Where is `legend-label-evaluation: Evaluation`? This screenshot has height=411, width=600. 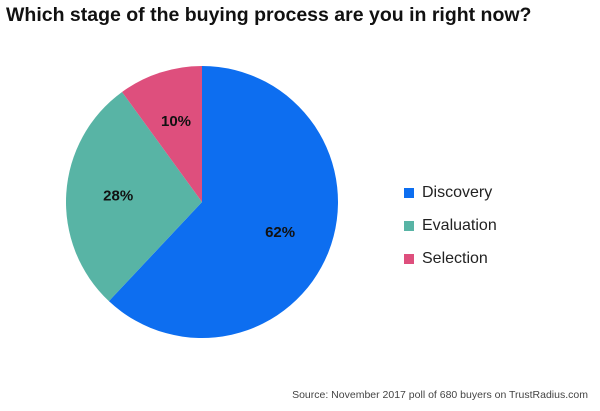
legend-label-evaluation: Evaluation is located at coordinates (459, 225).